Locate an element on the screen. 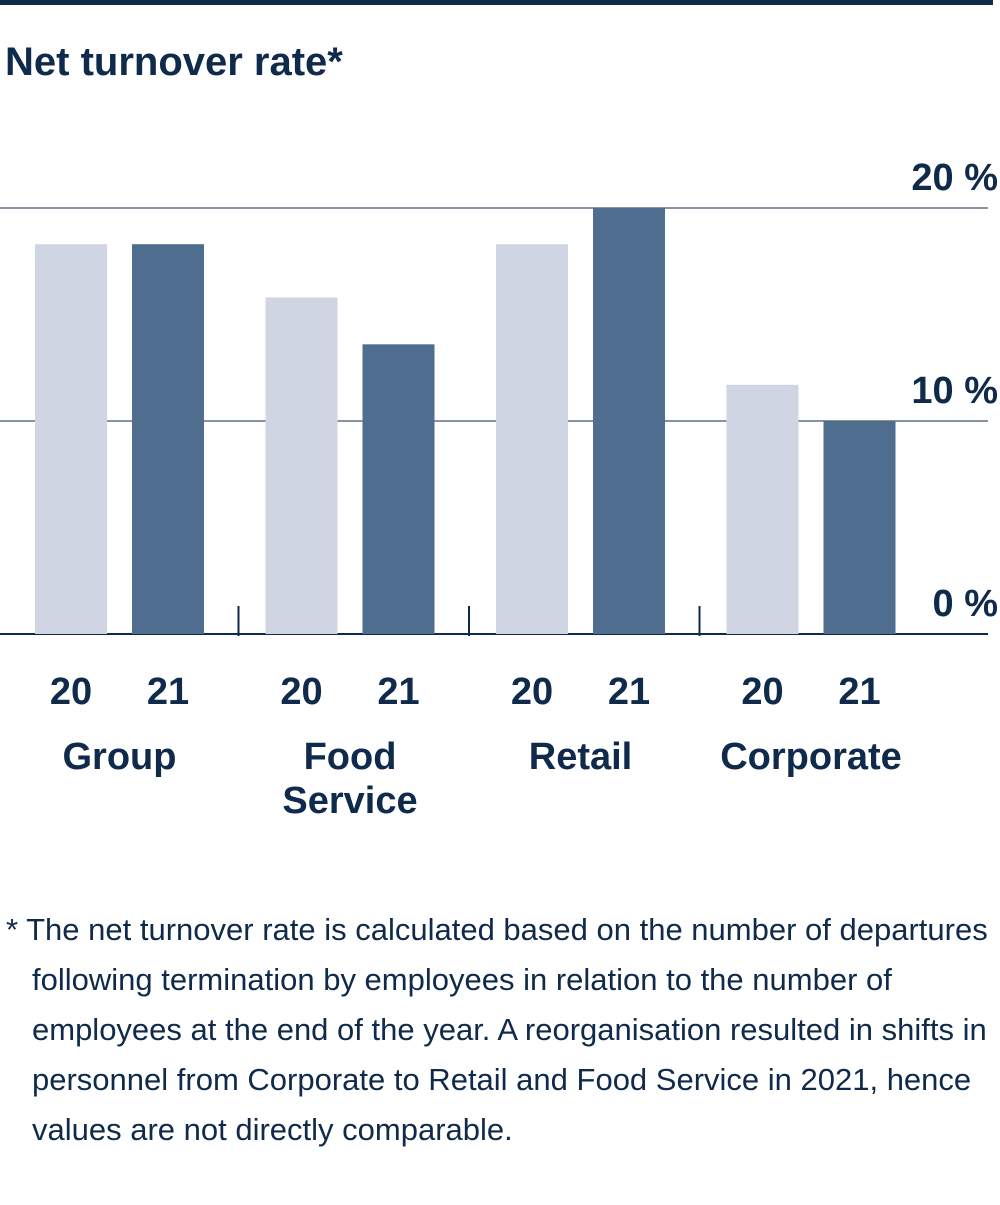  top-rule is located at coordinates (496, 2).